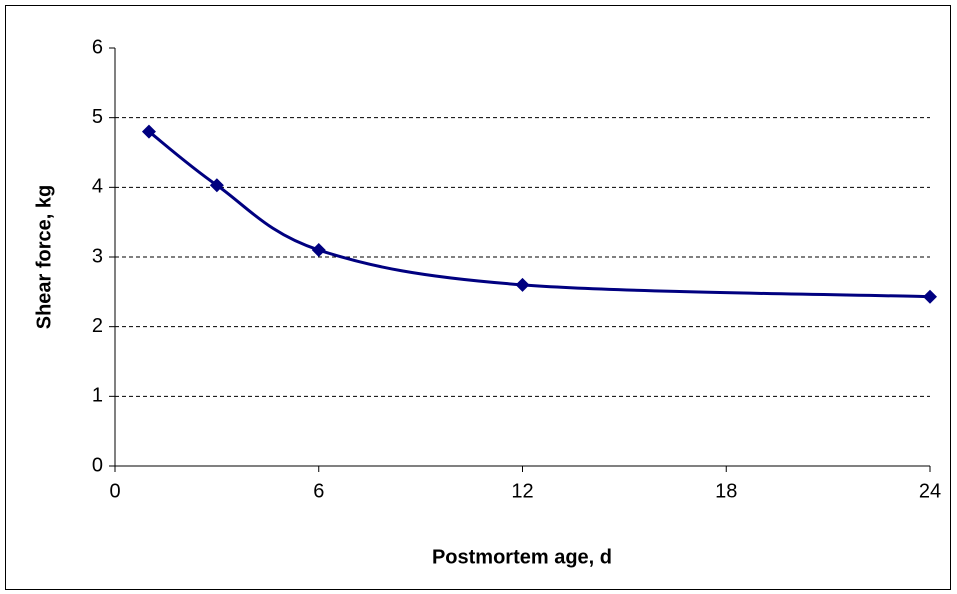 Image resolution: width=957 pixels, height=594 pixels. Describe the element at coordinates (726, 491) in the screenshot. I see `x-tick-label: 18` at that location.